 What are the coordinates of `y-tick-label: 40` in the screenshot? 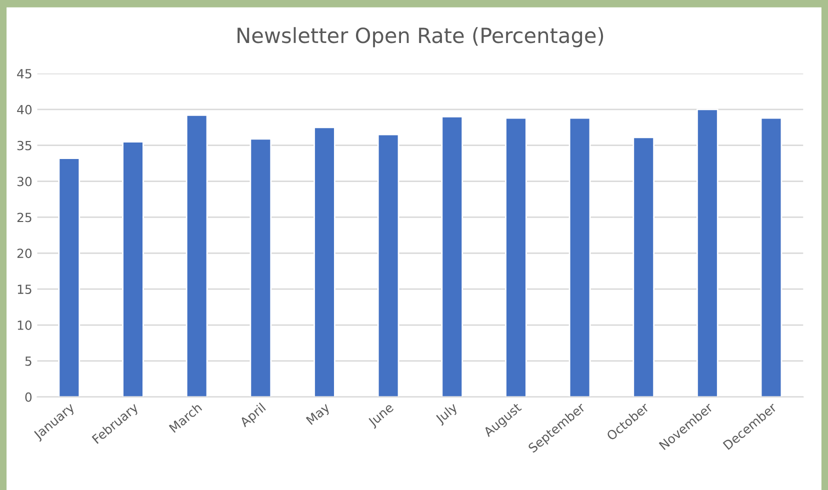 It's located at (24, 109).